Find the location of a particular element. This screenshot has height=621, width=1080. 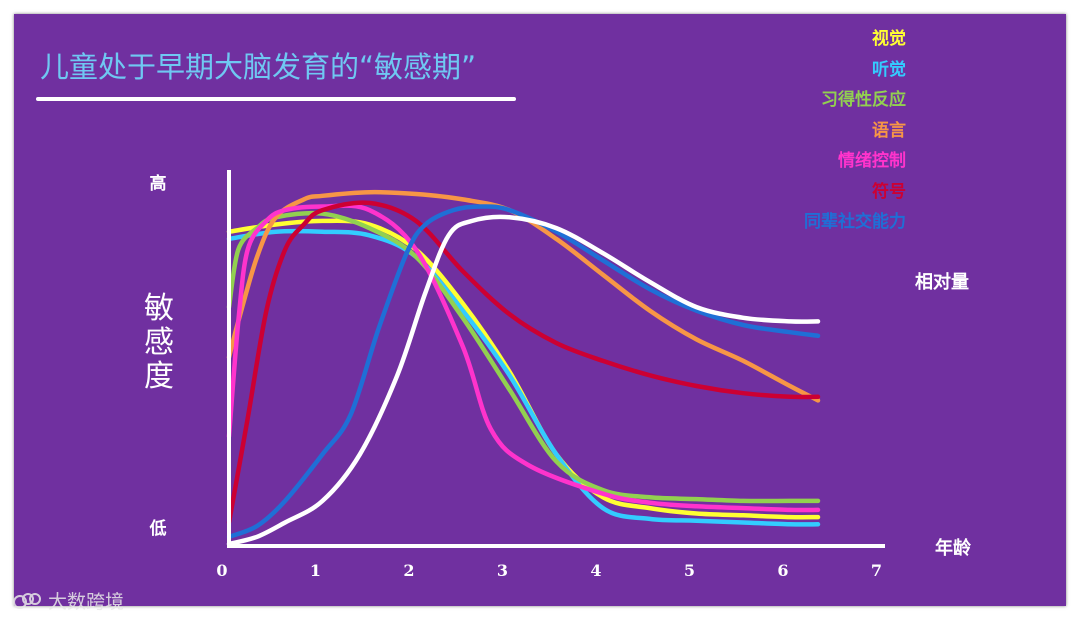

watermark: 大数跨境 is located at coordinates (68, 600).